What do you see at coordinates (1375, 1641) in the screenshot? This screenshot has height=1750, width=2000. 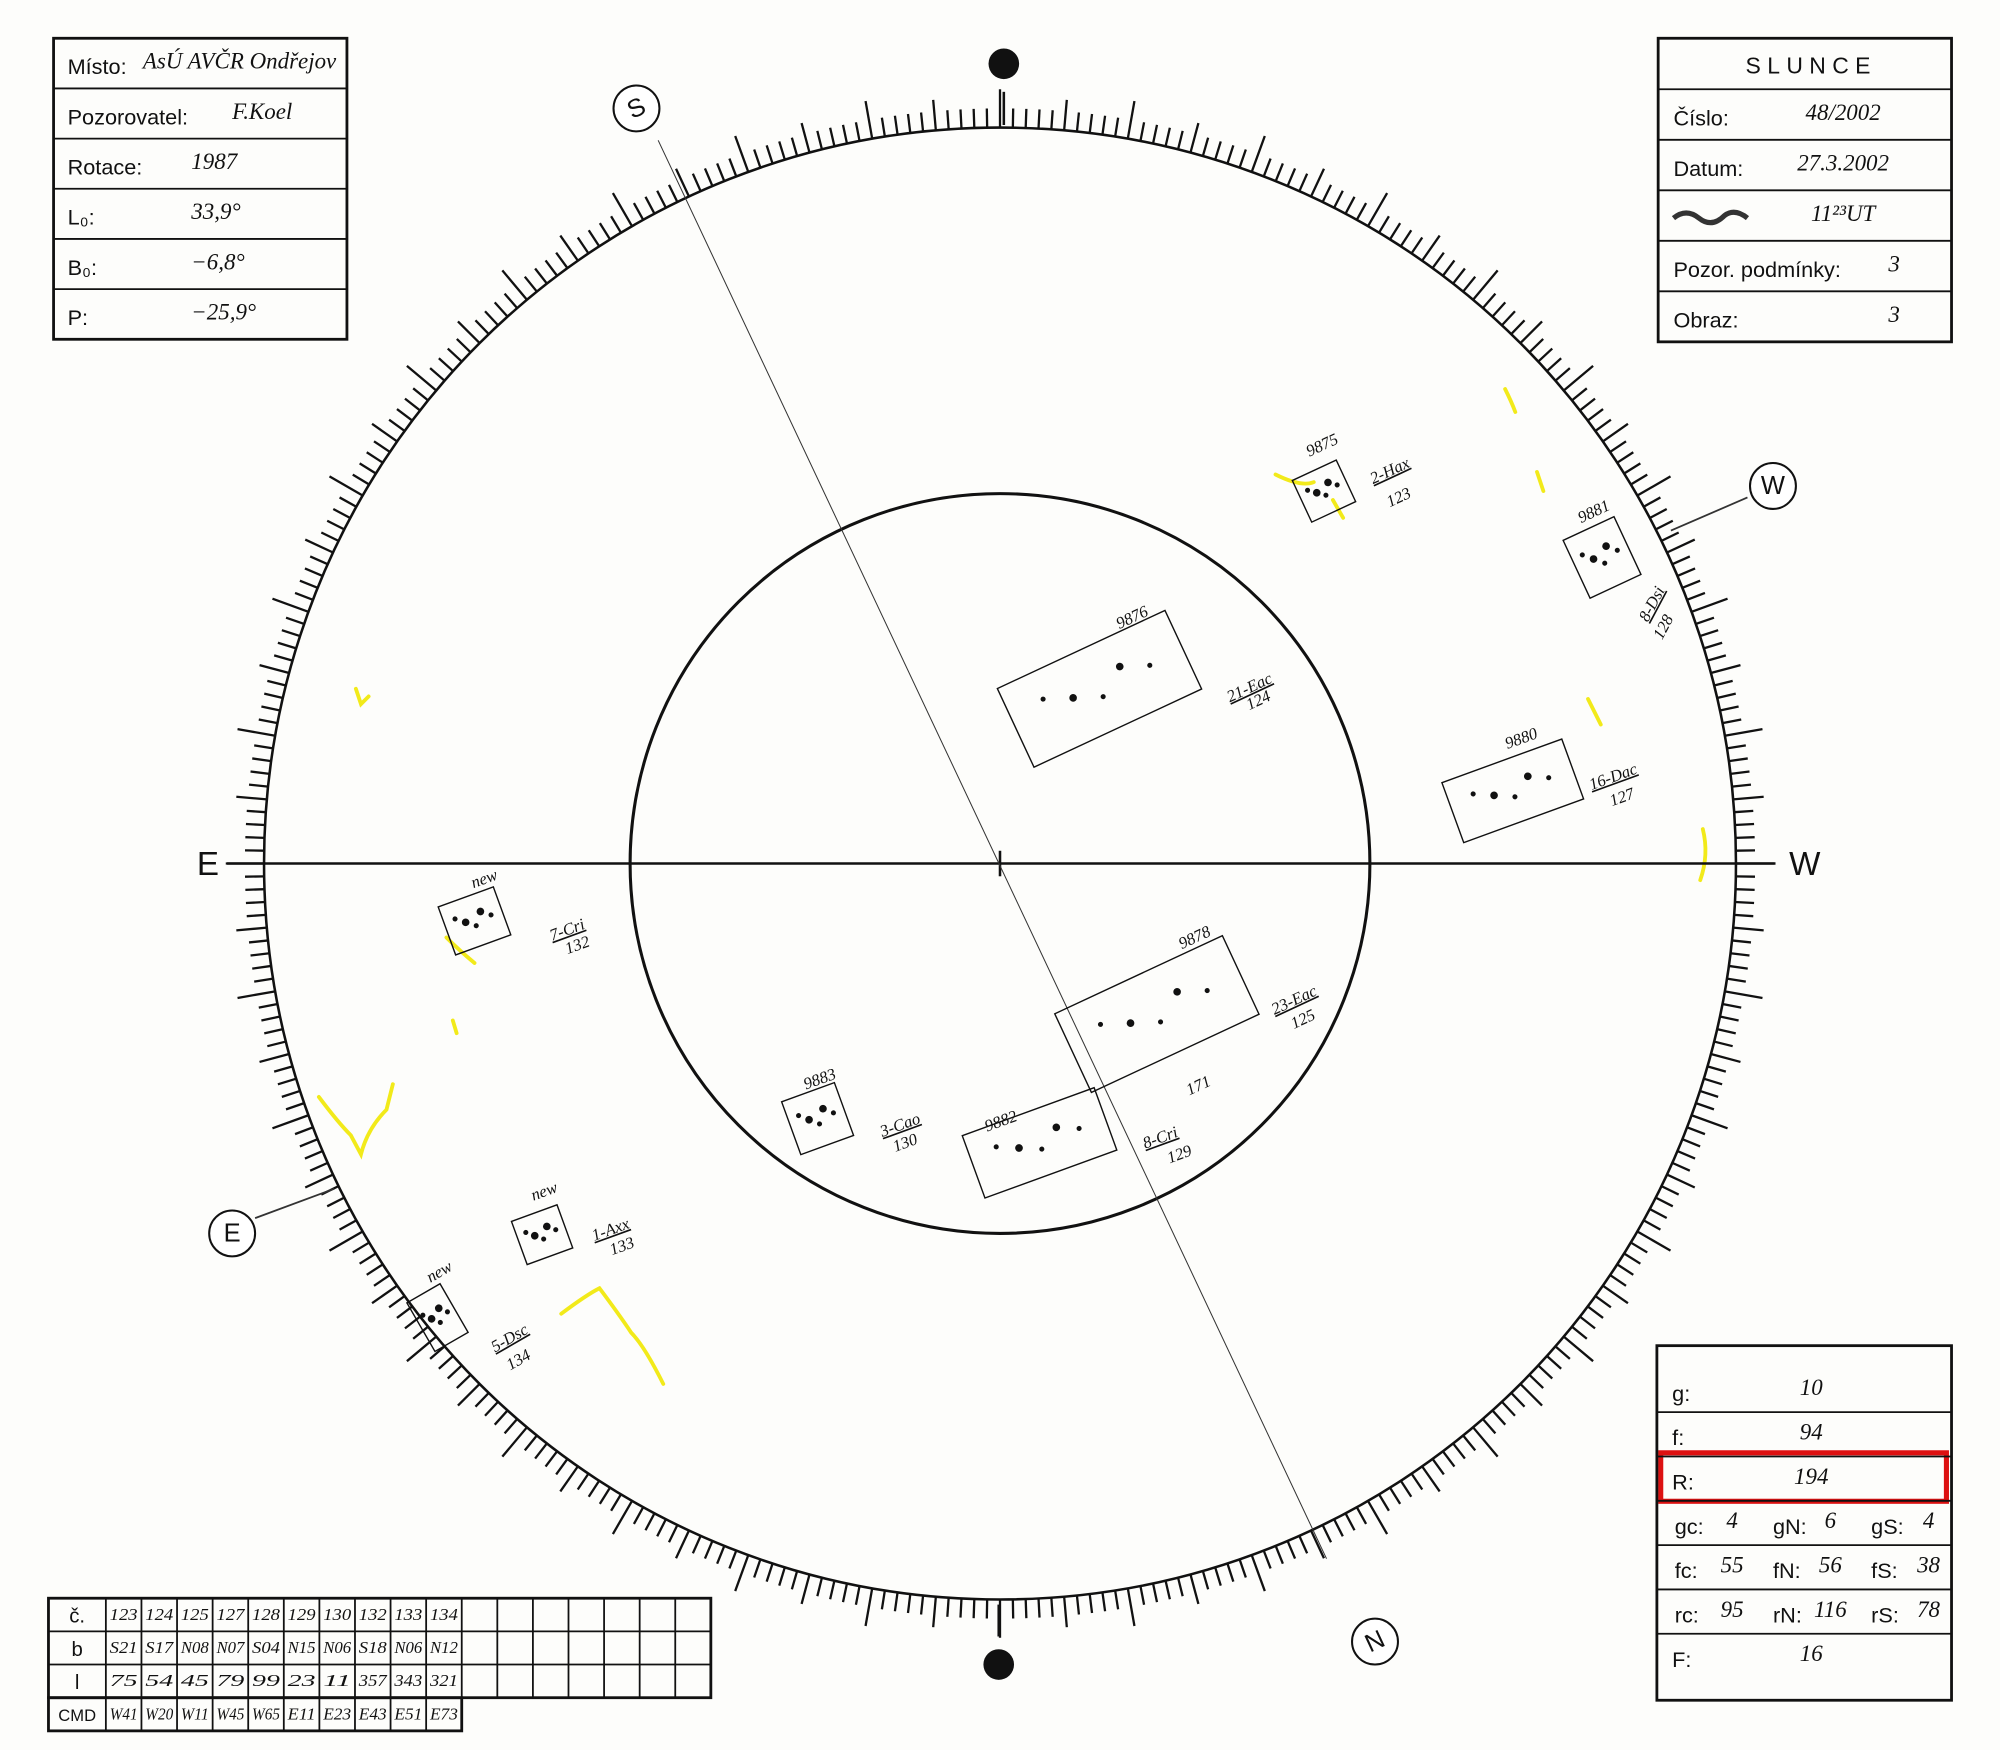 I see `compass-circle` at bounding box center [1375, 1641].